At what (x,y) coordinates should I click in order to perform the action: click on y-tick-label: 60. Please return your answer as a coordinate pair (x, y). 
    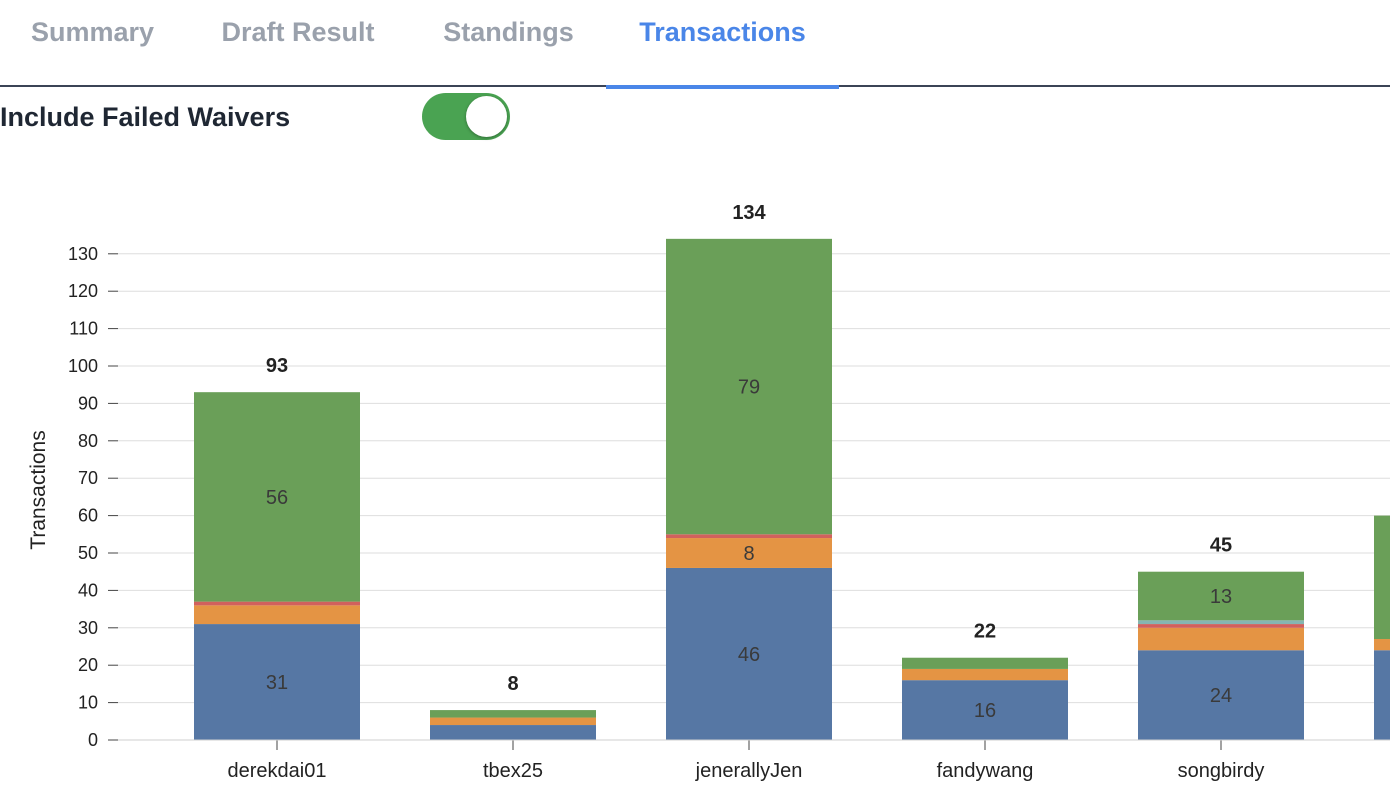
    Looking at the image, I should click on (88, 516).